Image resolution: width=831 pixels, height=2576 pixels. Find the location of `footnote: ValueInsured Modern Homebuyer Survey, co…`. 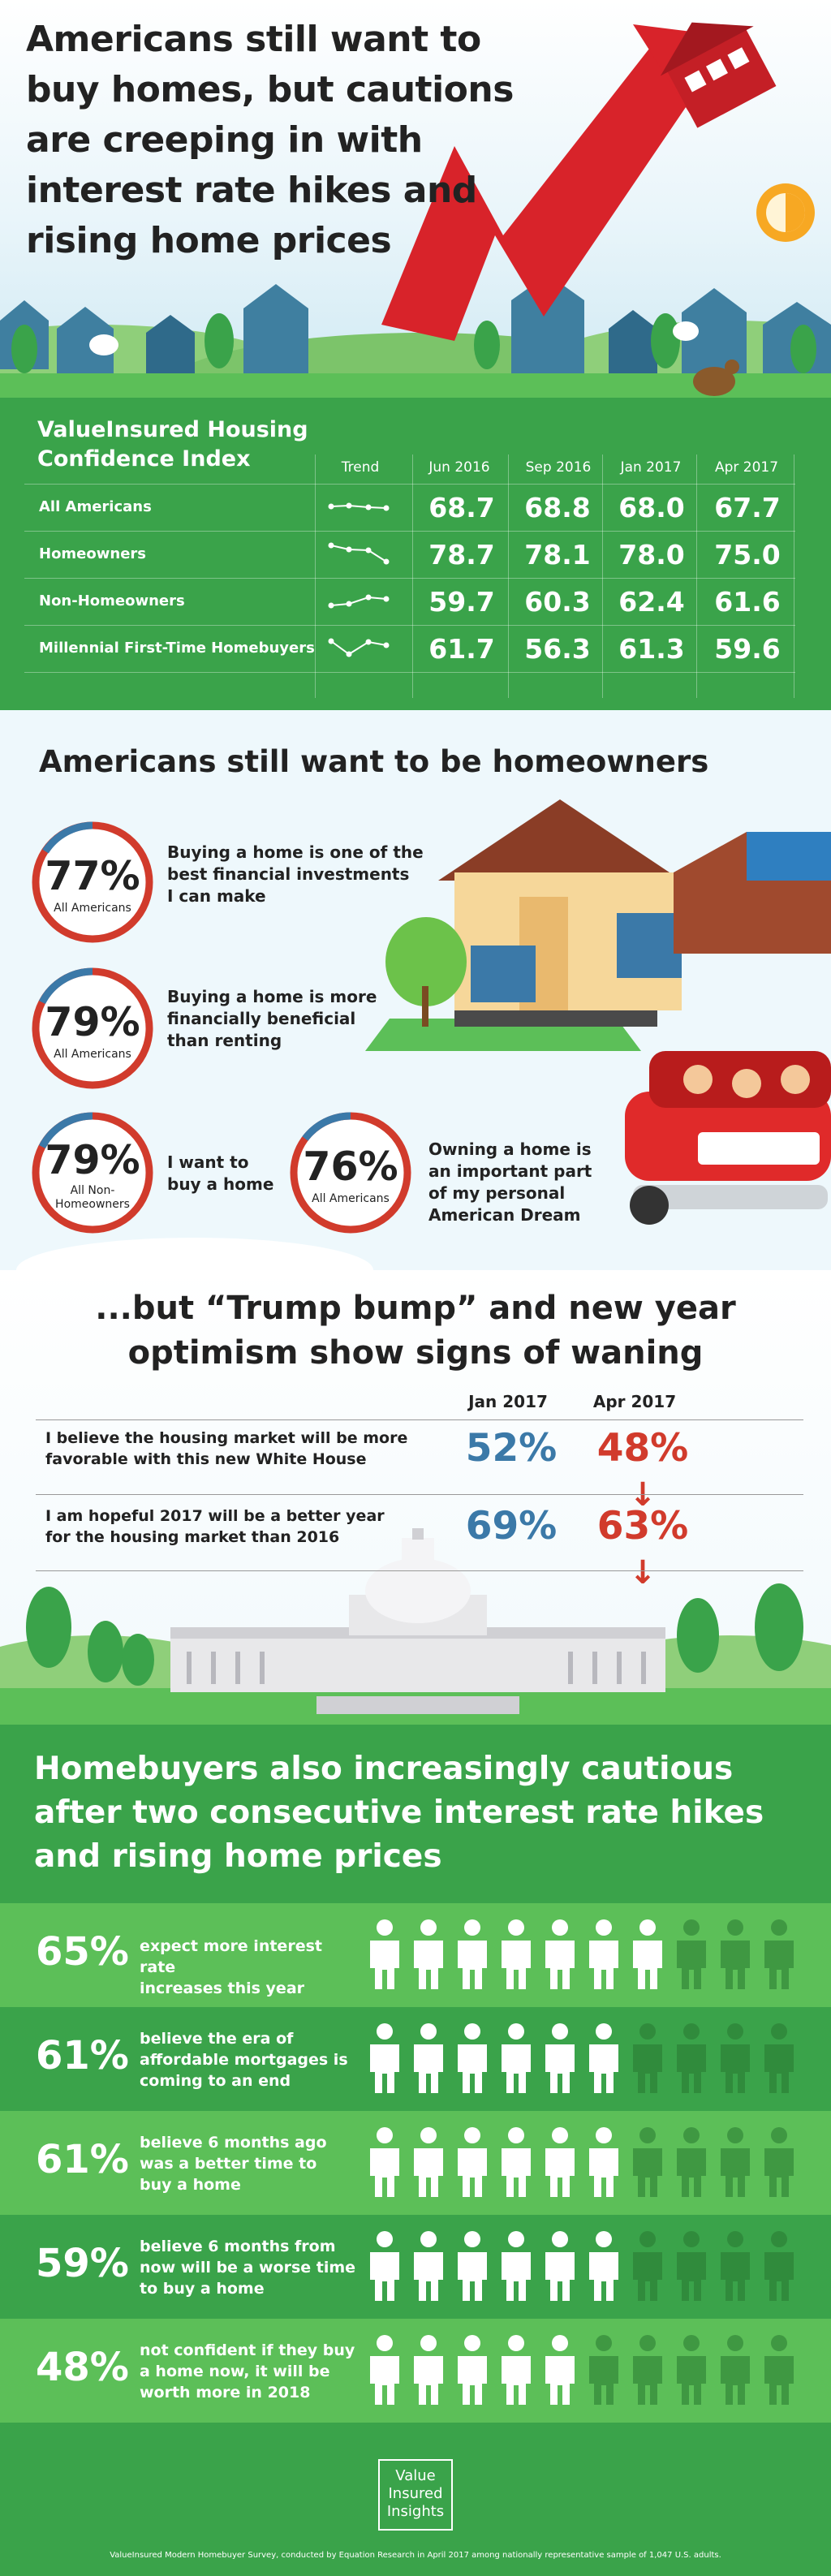

footnote: ValueInsured Modern Homebuyer Survey, co… is located at coordinates (415, 2556).